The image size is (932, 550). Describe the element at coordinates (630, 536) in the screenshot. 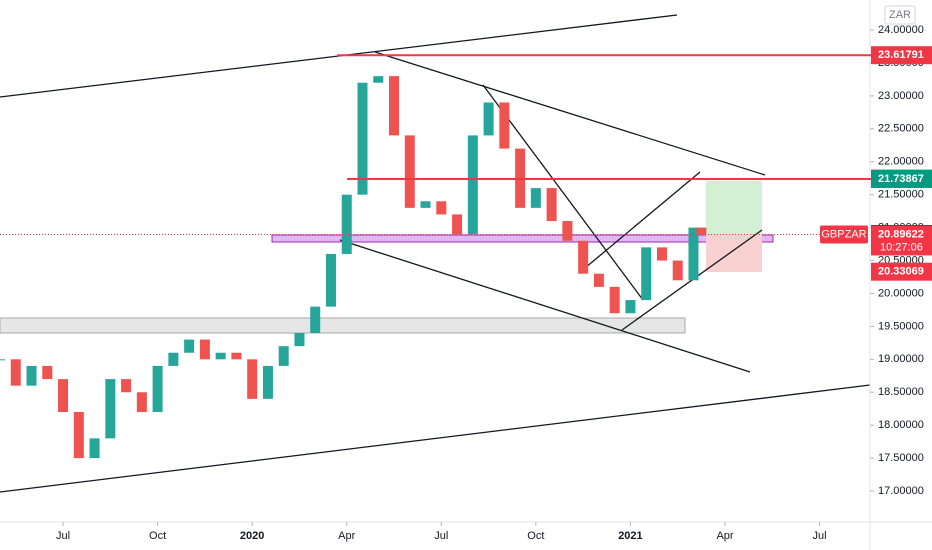

I see `x-tick-label: 2021` at that location.